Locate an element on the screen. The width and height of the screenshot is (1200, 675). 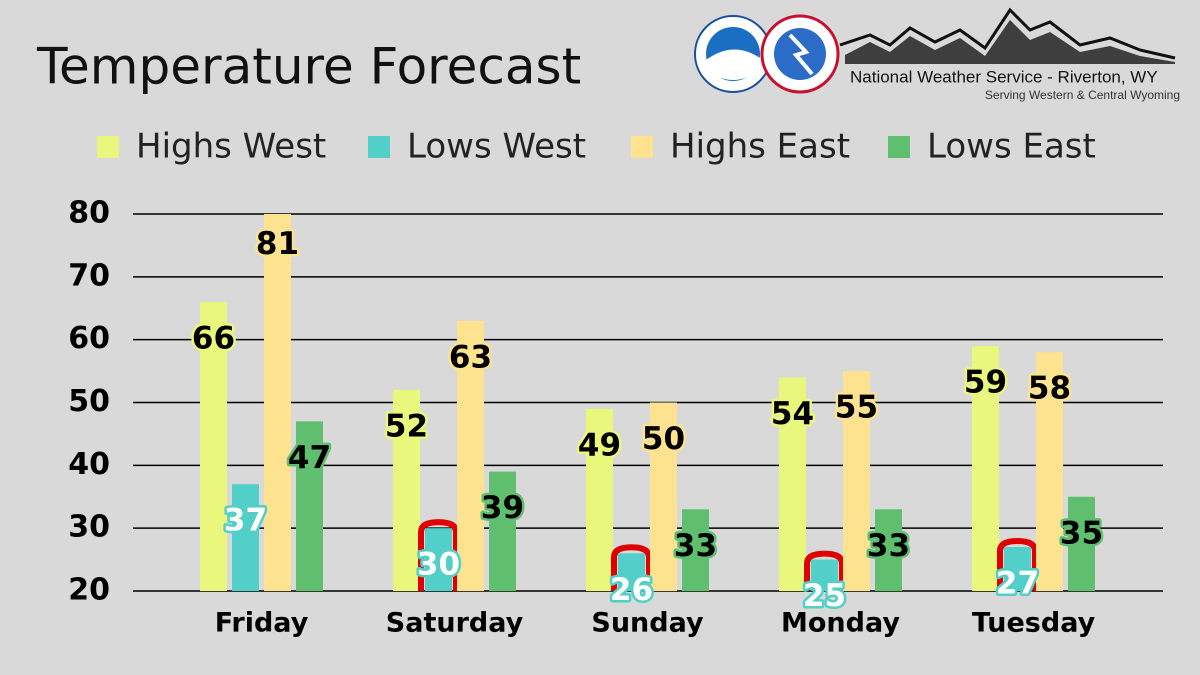
data-label: 25 is located at coordinates (824, 596).